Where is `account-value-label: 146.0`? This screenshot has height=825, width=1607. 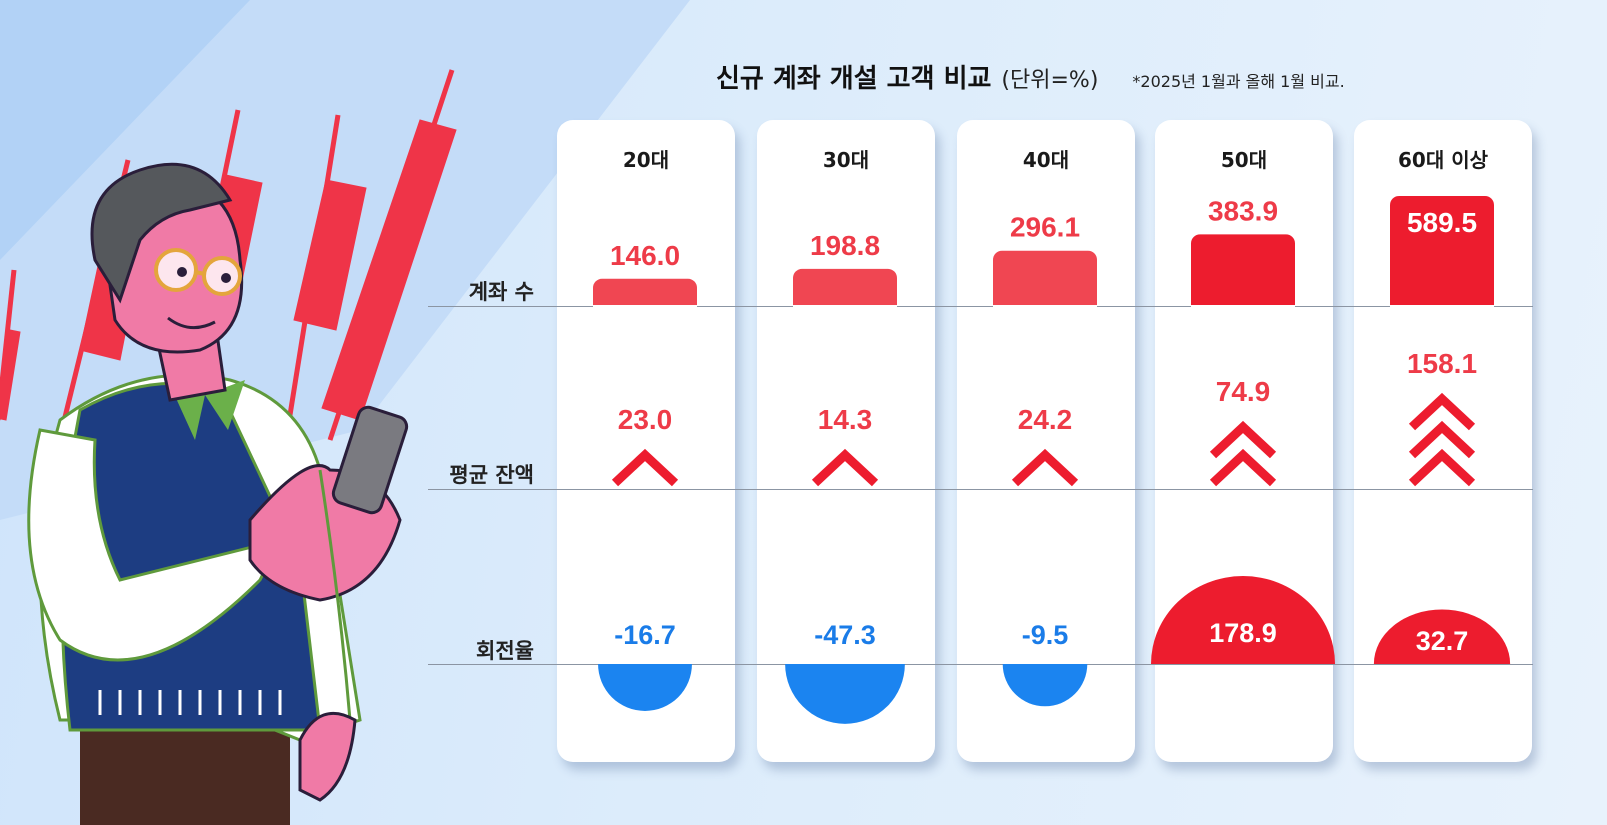
account-value-label: 146.0 is located at coordinates (645, 255).